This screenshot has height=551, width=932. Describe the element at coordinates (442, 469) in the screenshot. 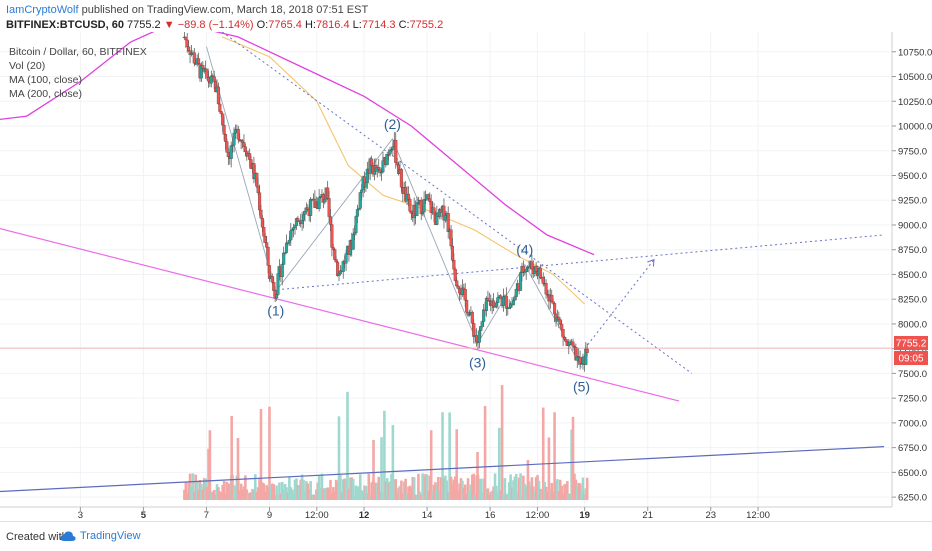

I see `long-trend-line` at that location.